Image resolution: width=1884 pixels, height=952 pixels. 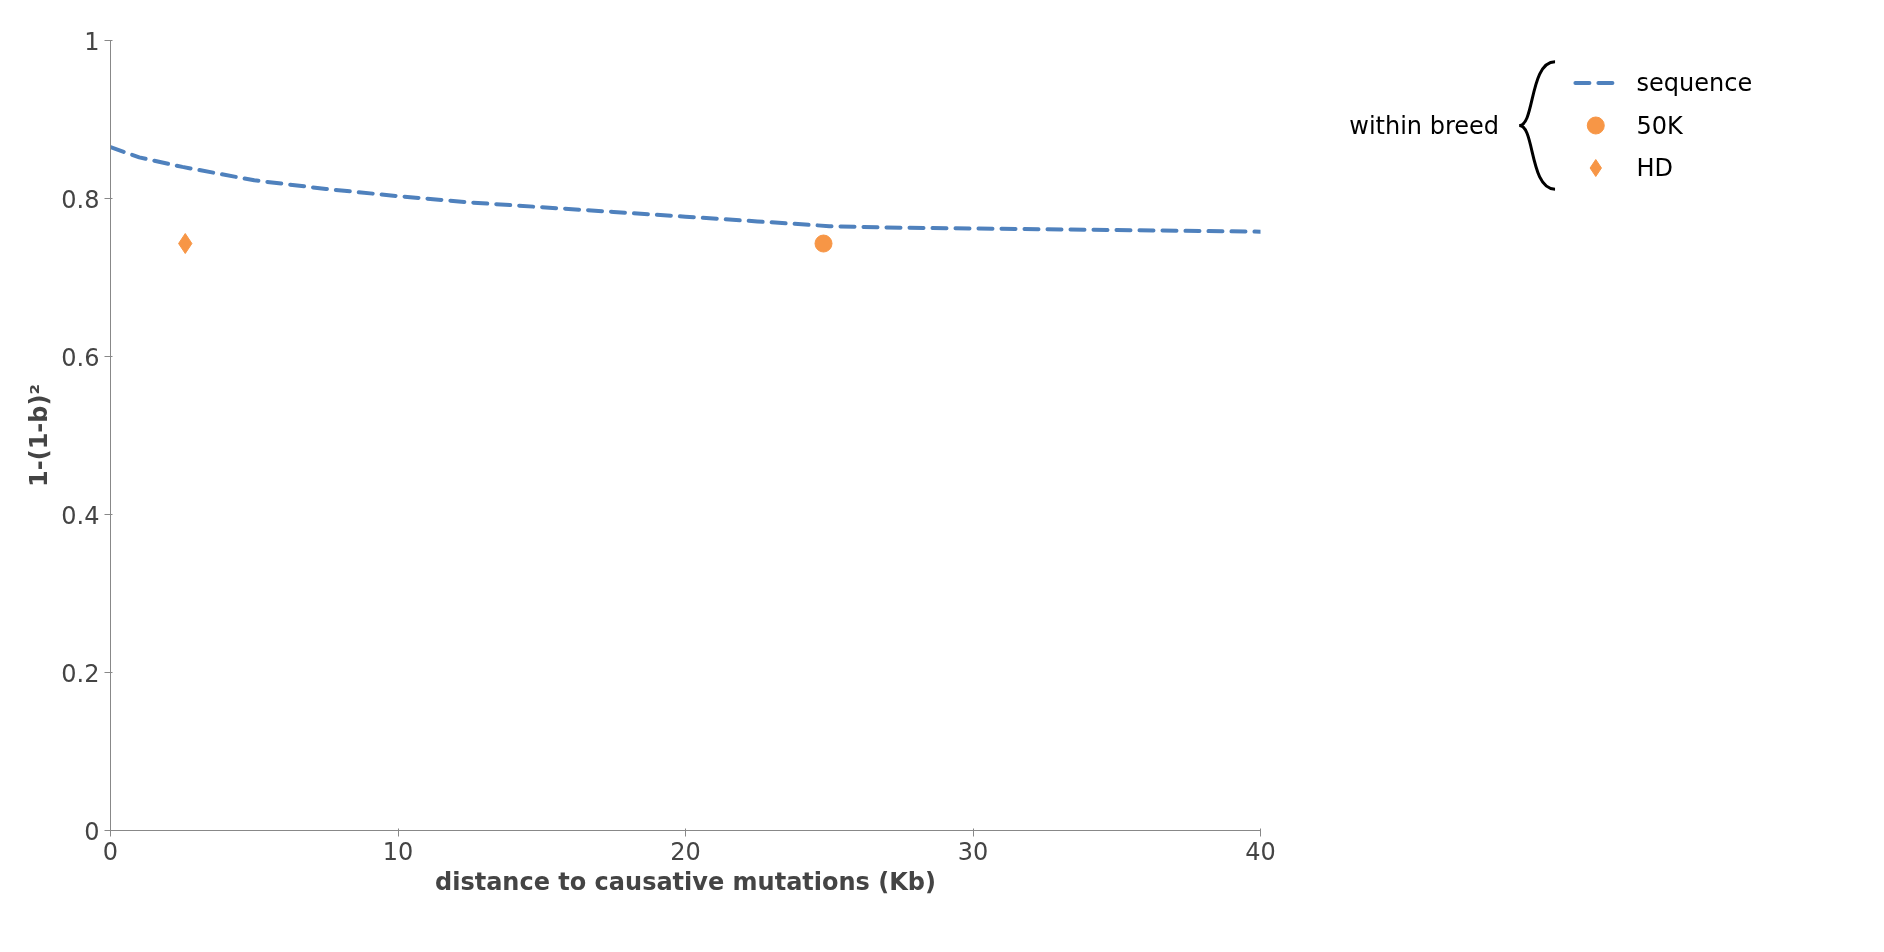 What do you see at coordinates (1424, 125) in the screenshot?
I see `legend-title: within breed` at bounding box center [1424, 125].